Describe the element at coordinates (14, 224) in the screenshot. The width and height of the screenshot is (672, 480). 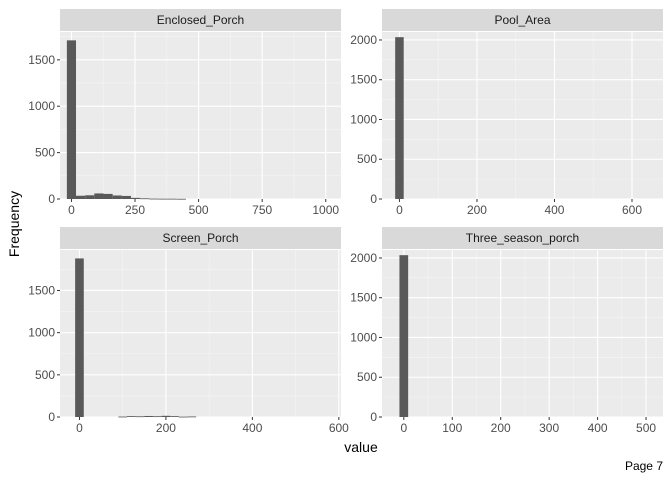
I see `y-axis-title: Frequency` at that location.